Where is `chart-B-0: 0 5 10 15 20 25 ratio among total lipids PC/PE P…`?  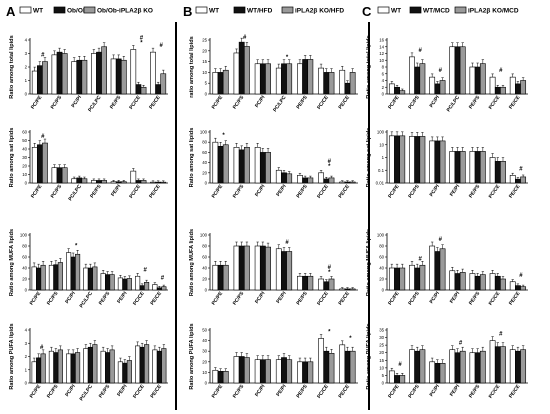 chart-B-0: 0 5 10 15 20 25 ratio among total lipids PC/PE P… is located at coordinates (273, 74).